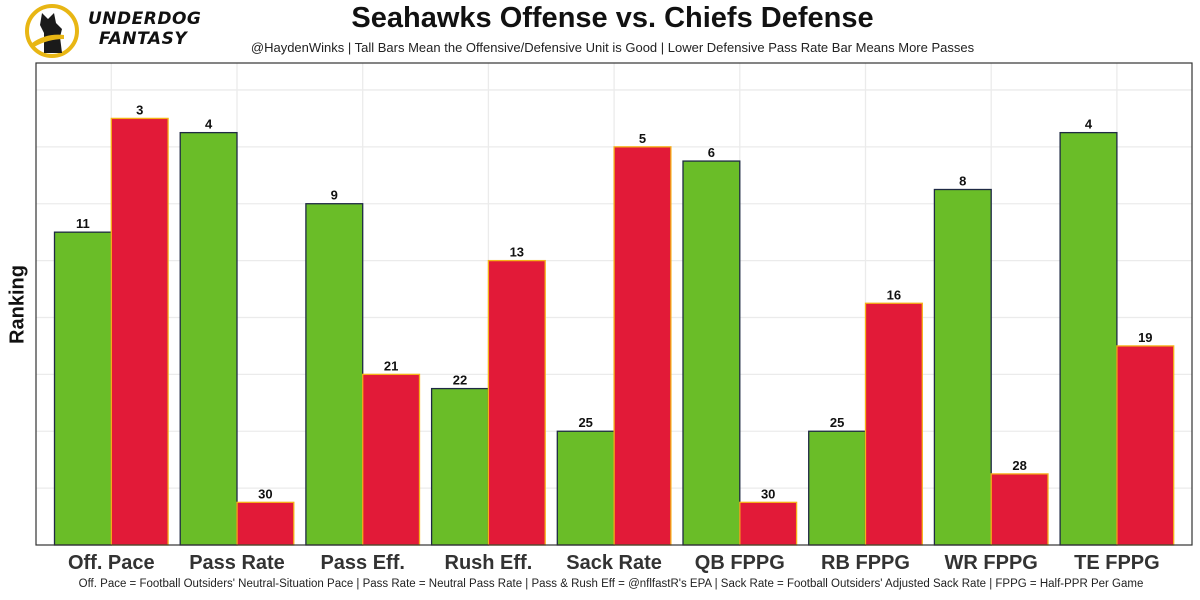  I want to click on x-tick-label: WR FPPG, so click(991, 563).